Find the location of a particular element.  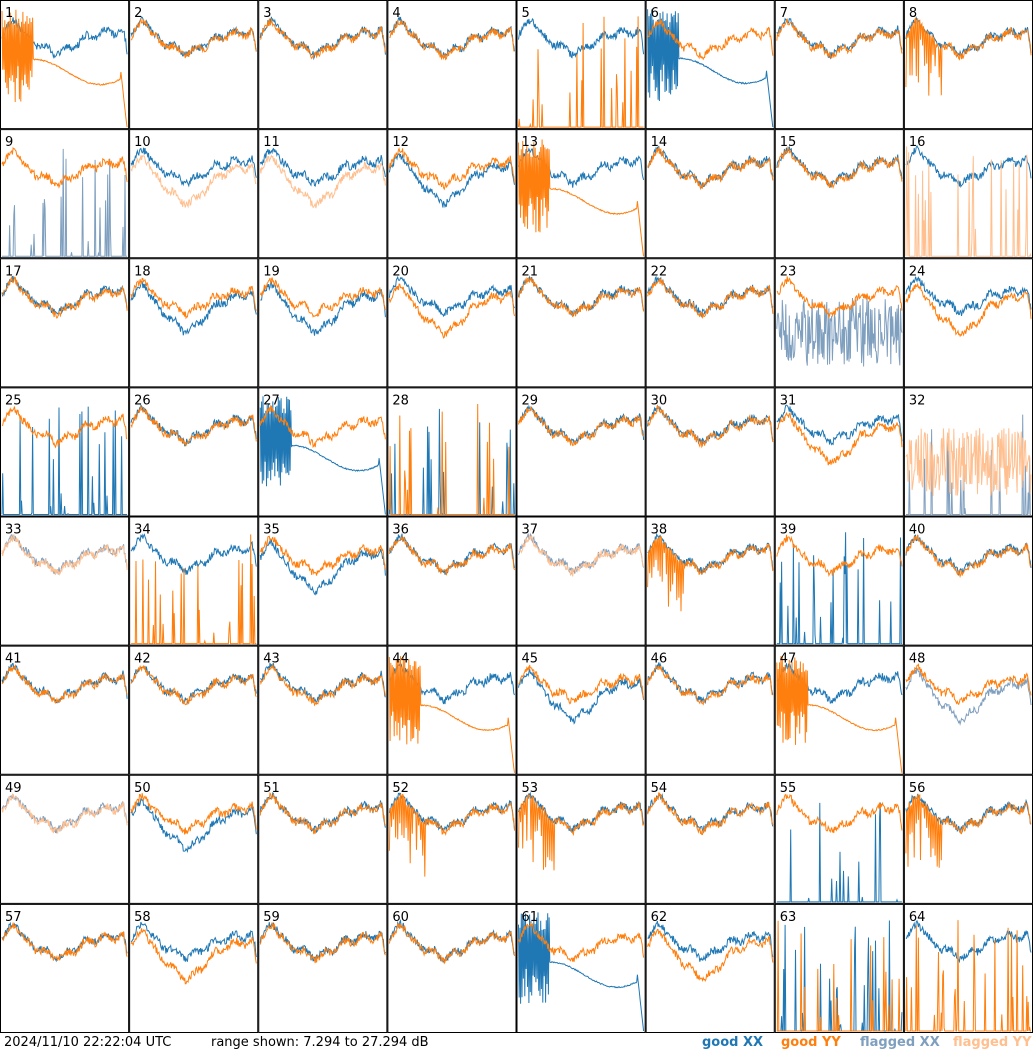

panel-label: 37 is located at coordinates (530, 530).